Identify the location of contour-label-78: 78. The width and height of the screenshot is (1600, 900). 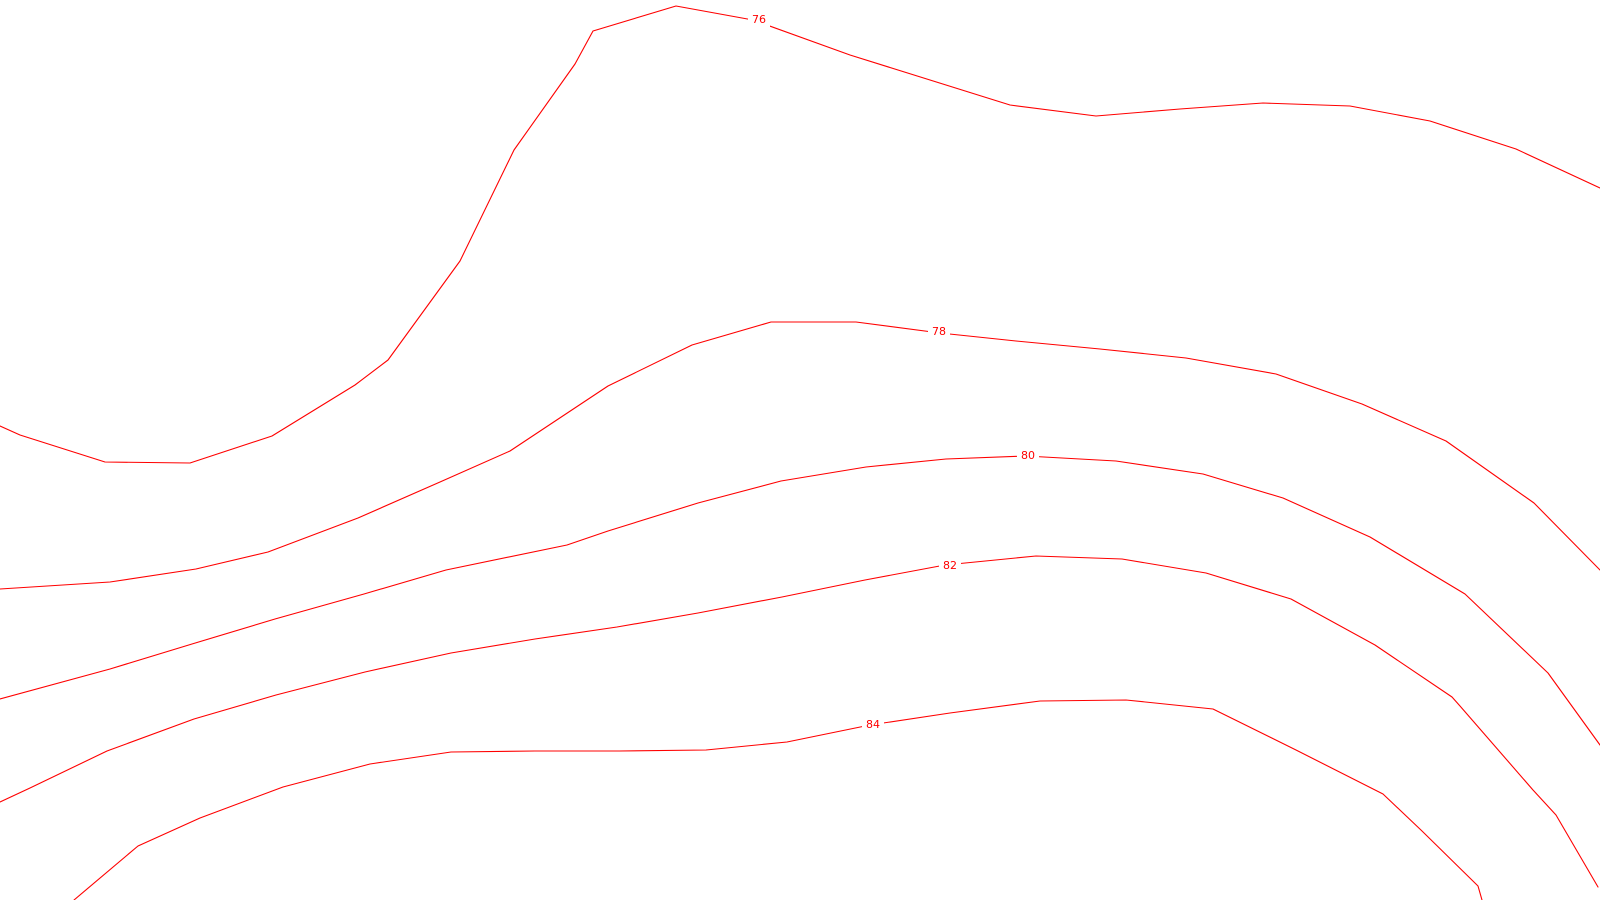
(939, 331).